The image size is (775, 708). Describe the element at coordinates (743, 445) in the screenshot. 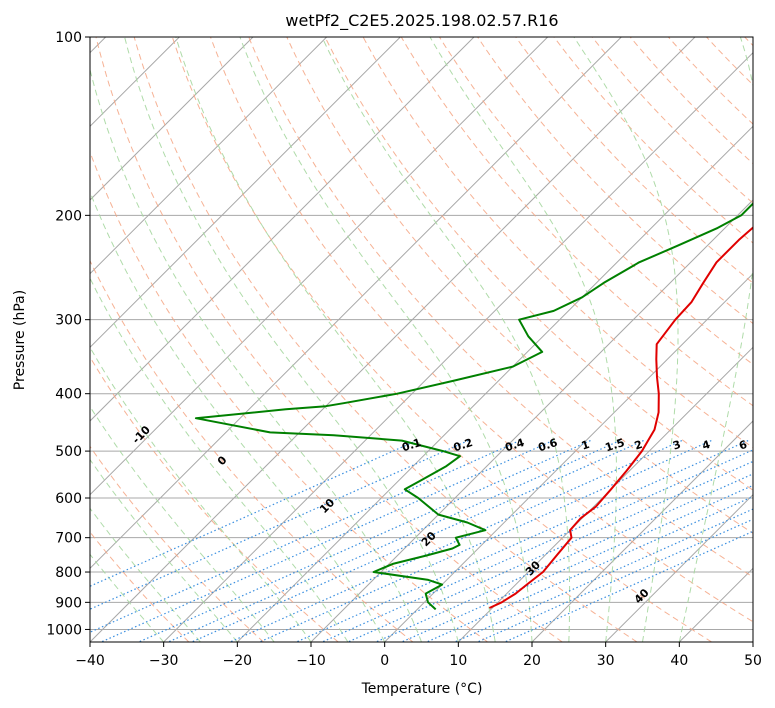

I see `mixing-ratio-label: 6` at that location.